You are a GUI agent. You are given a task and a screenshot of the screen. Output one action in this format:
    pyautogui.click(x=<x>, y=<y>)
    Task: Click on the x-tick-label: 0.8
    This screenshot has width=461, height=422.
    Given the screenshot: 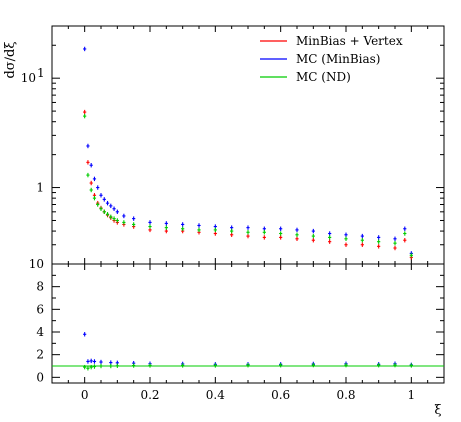 What is the action you would take?
    pyautogui.click(x=345, y=395)
    